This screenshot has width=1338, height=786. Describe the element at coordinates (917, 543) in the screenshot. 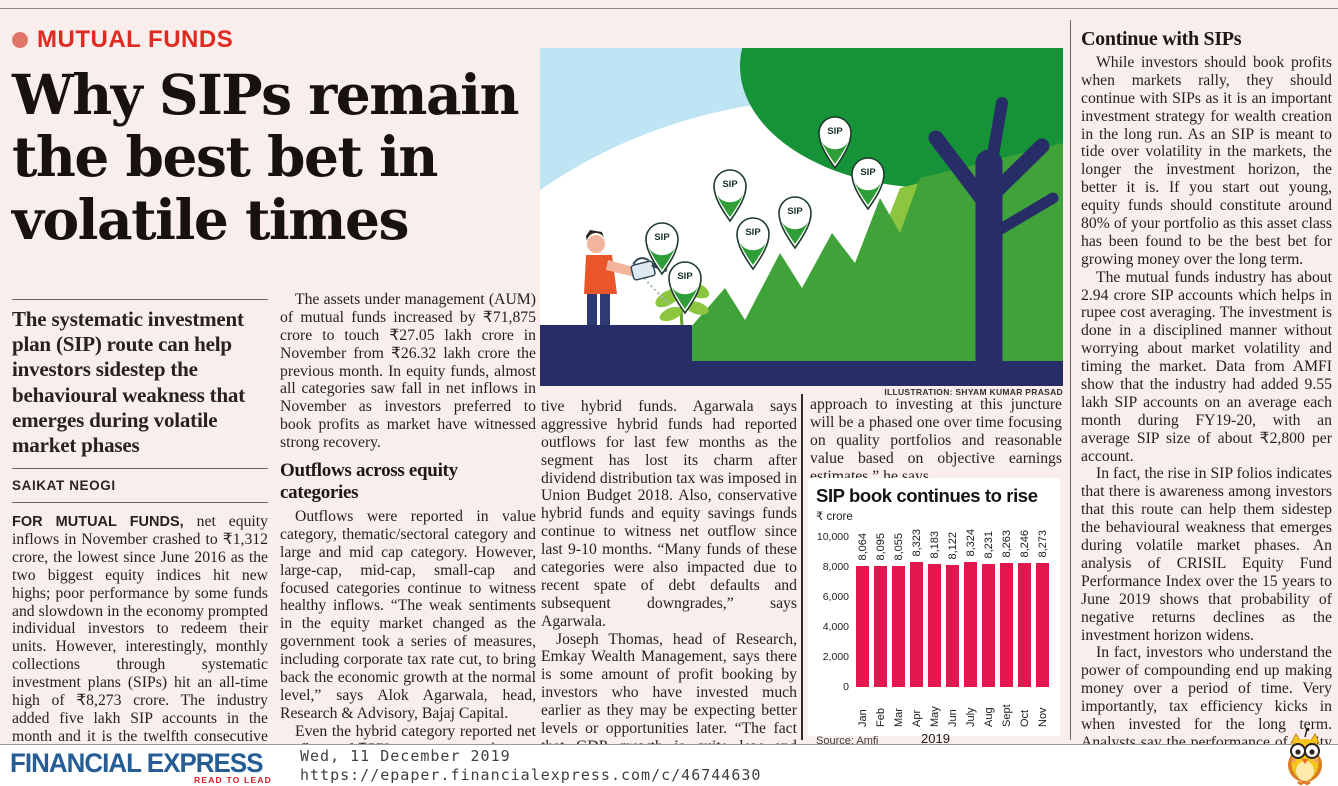

I see `bar-value-label: 8,323` at that location.